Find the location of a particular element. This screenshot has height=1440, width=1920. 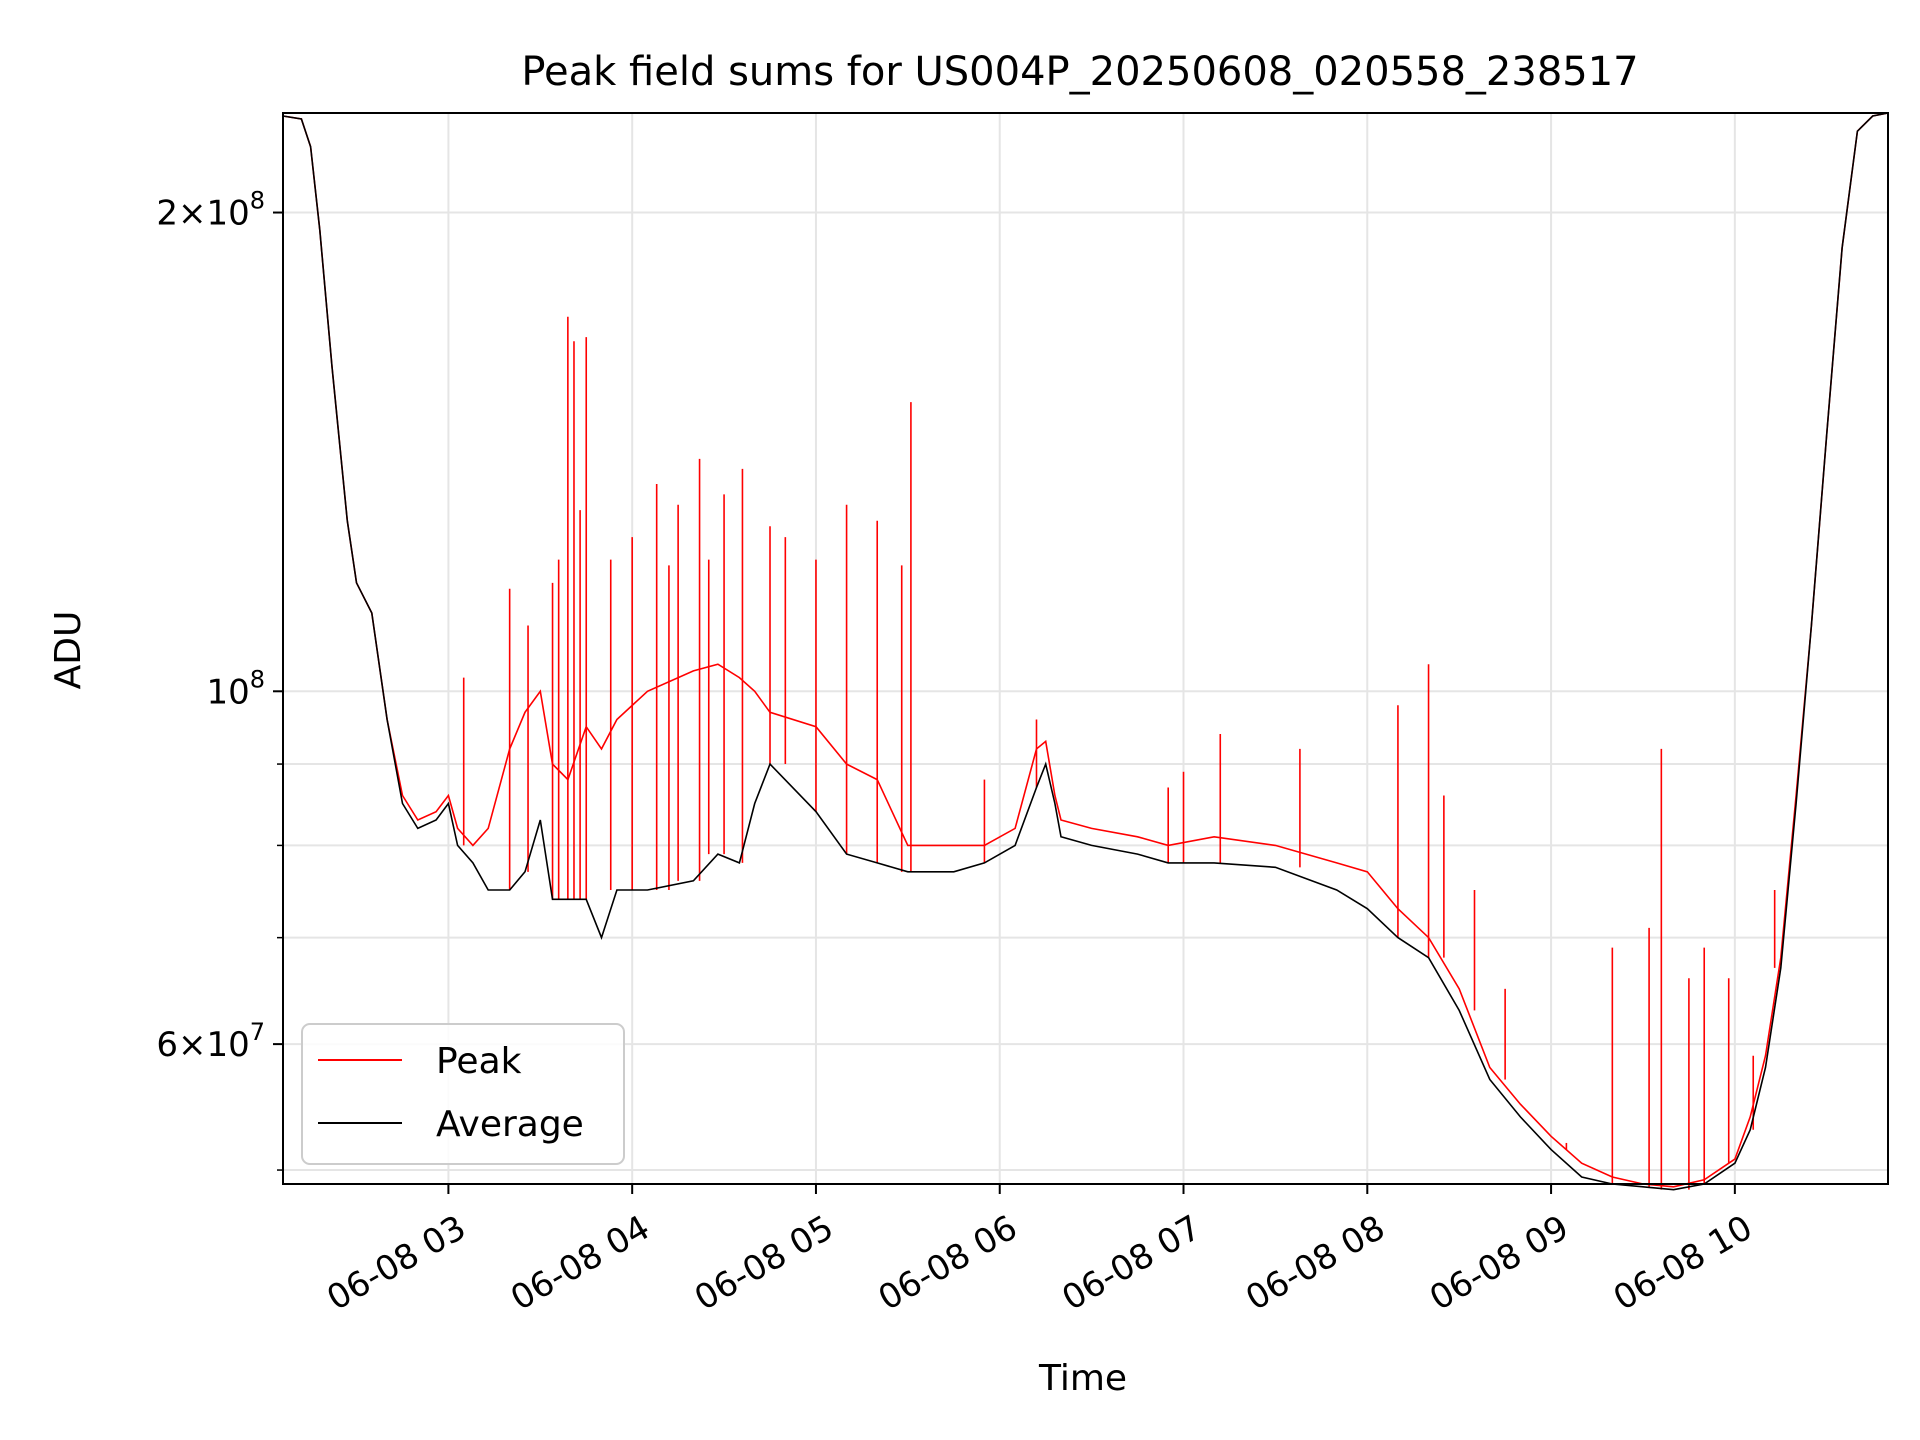

legend: Peak Average is located at coordinates (463, 1094).